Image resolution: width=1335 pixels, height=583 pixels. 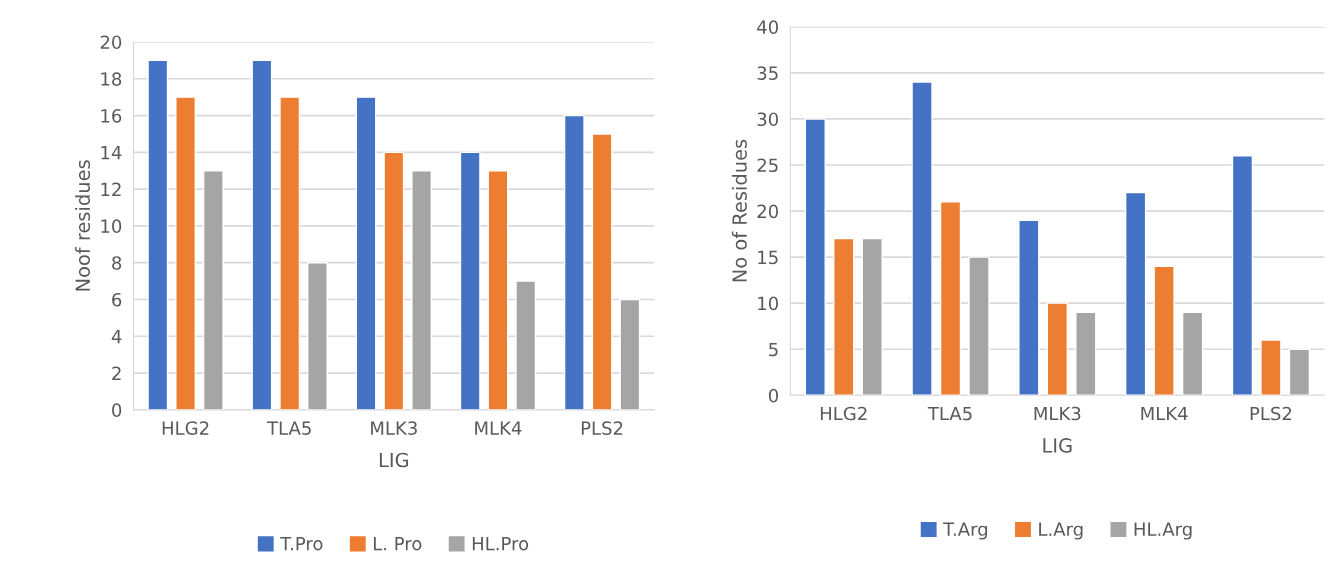 I want to click on y-tick-label: 4, so click(x=116, y=336).